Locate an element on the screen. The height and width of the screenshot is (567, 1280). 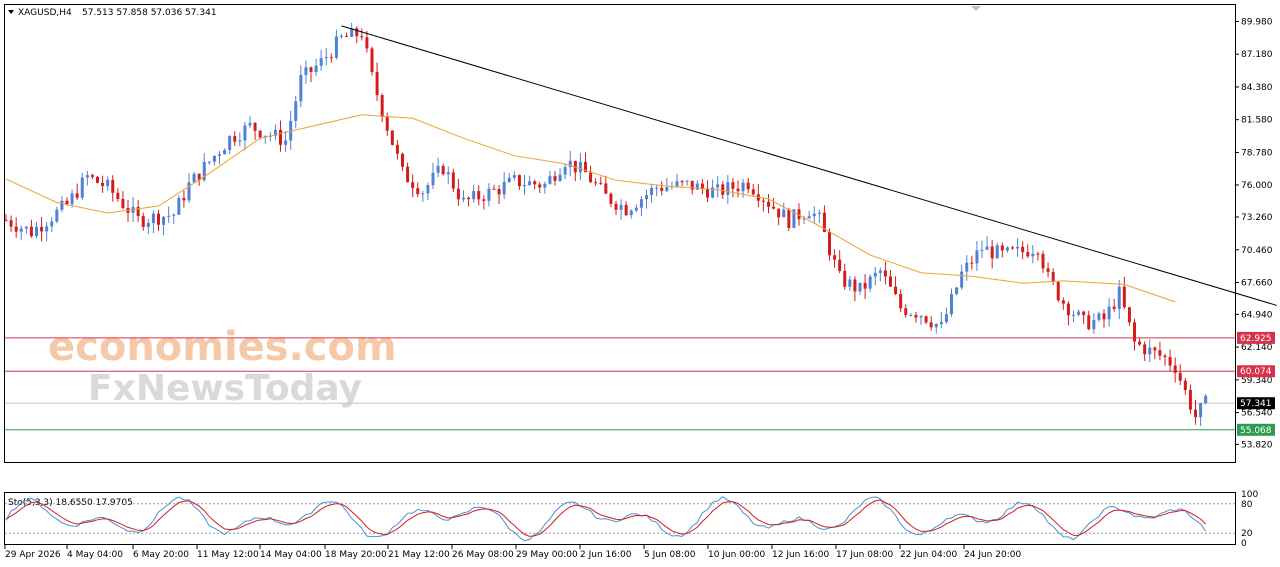
stochastic-label: Sto(5,3,3) 18.6550 17.9705 is located at coordinates (70, 503).